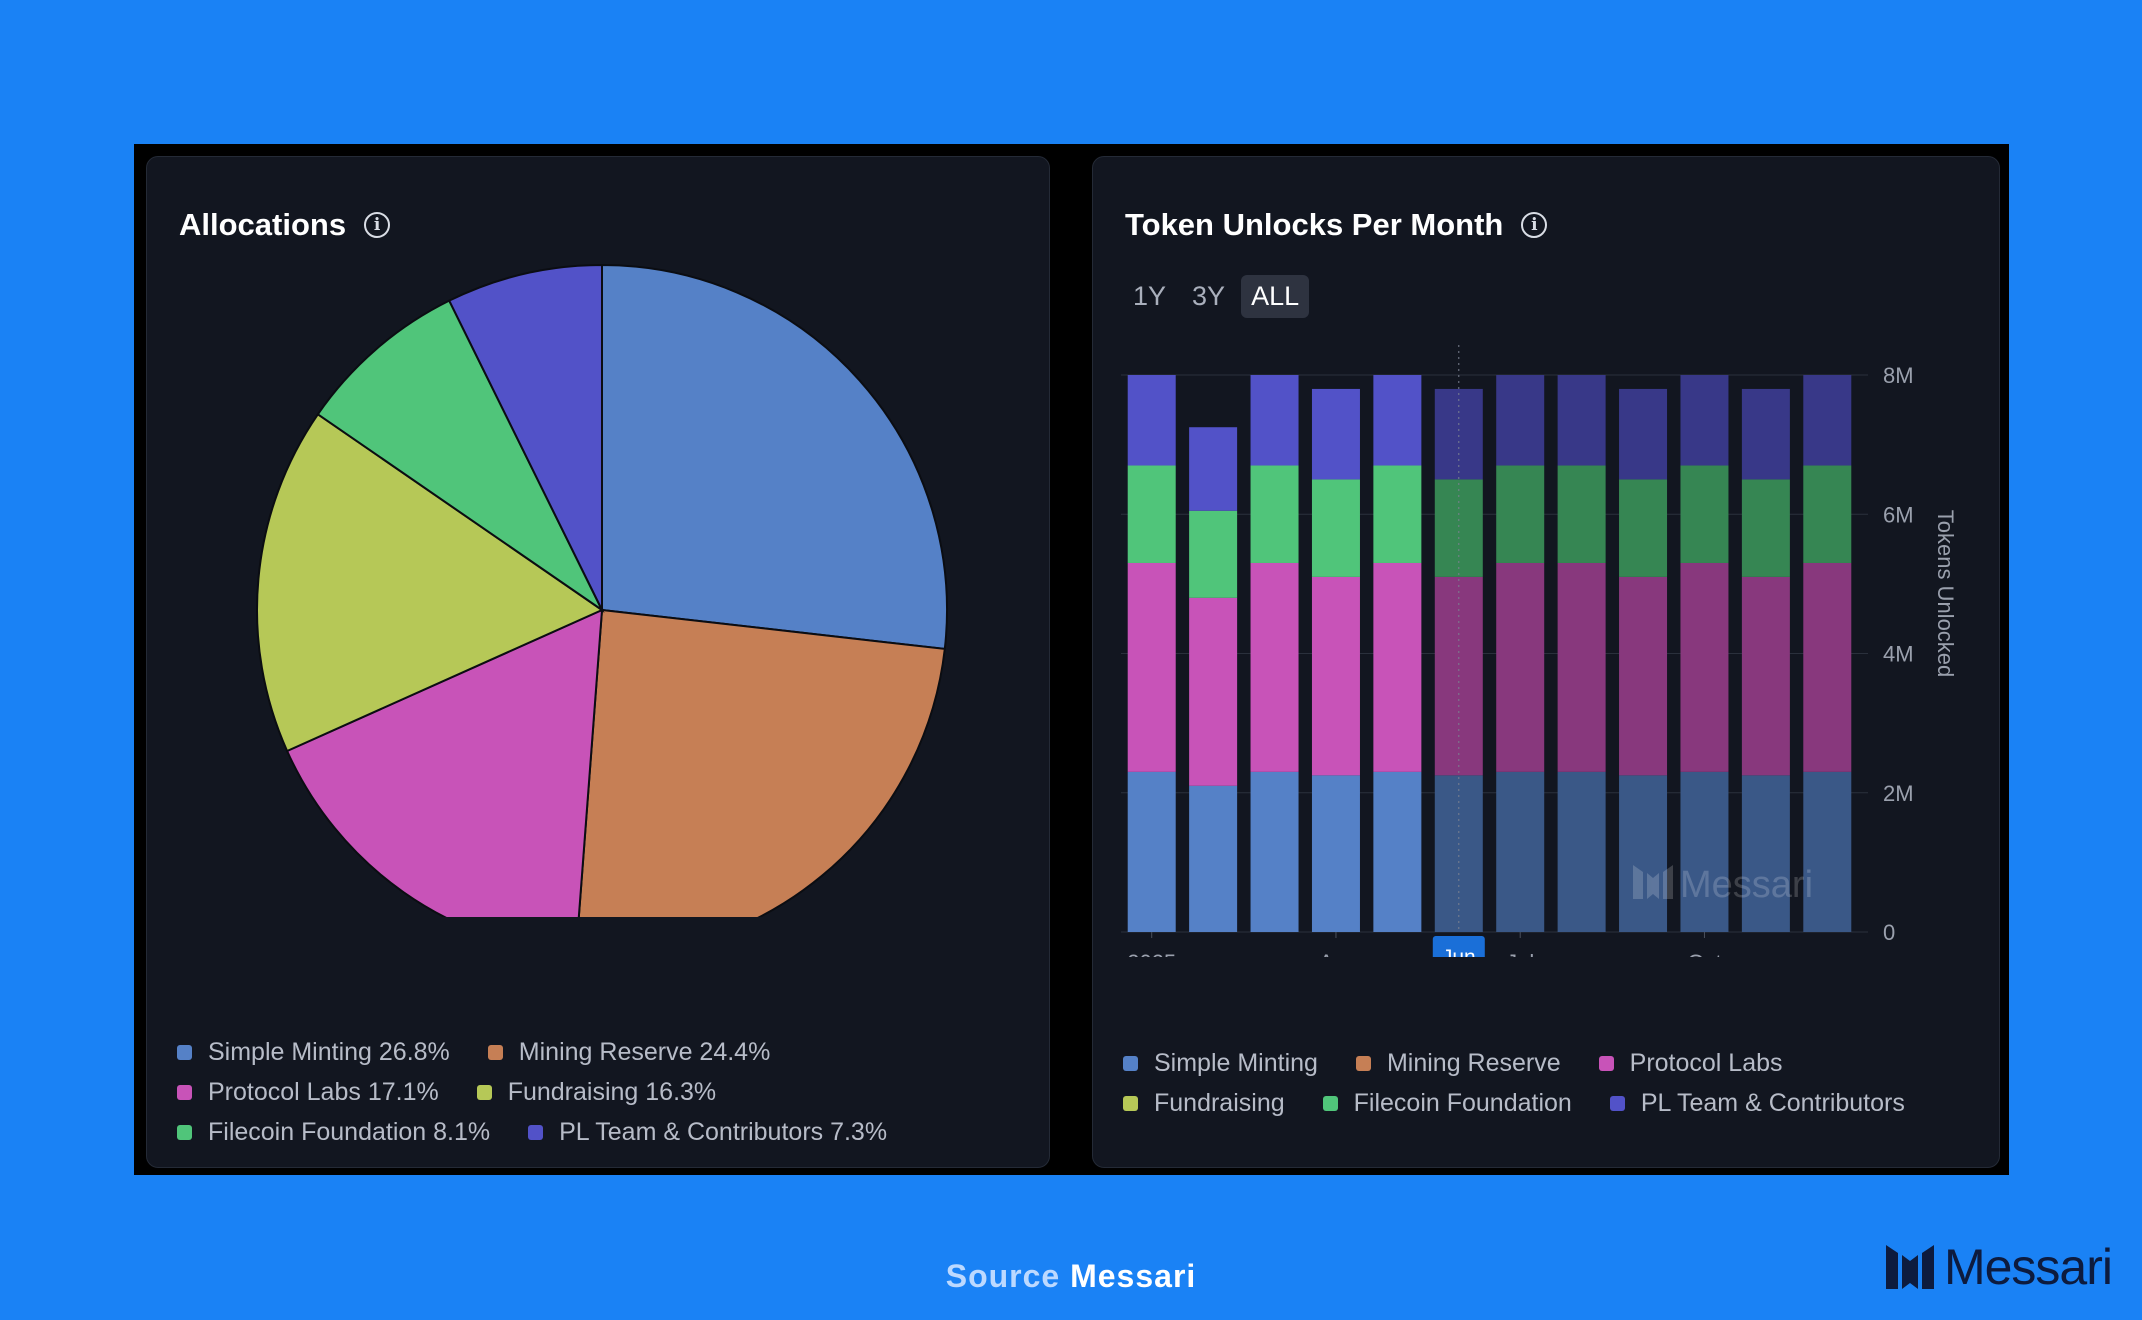 The image size is (2142, 1320). I want to click on legend-row: Simple Minting 26.8% Mining Reserve 24.4%, so click(532, 1052).